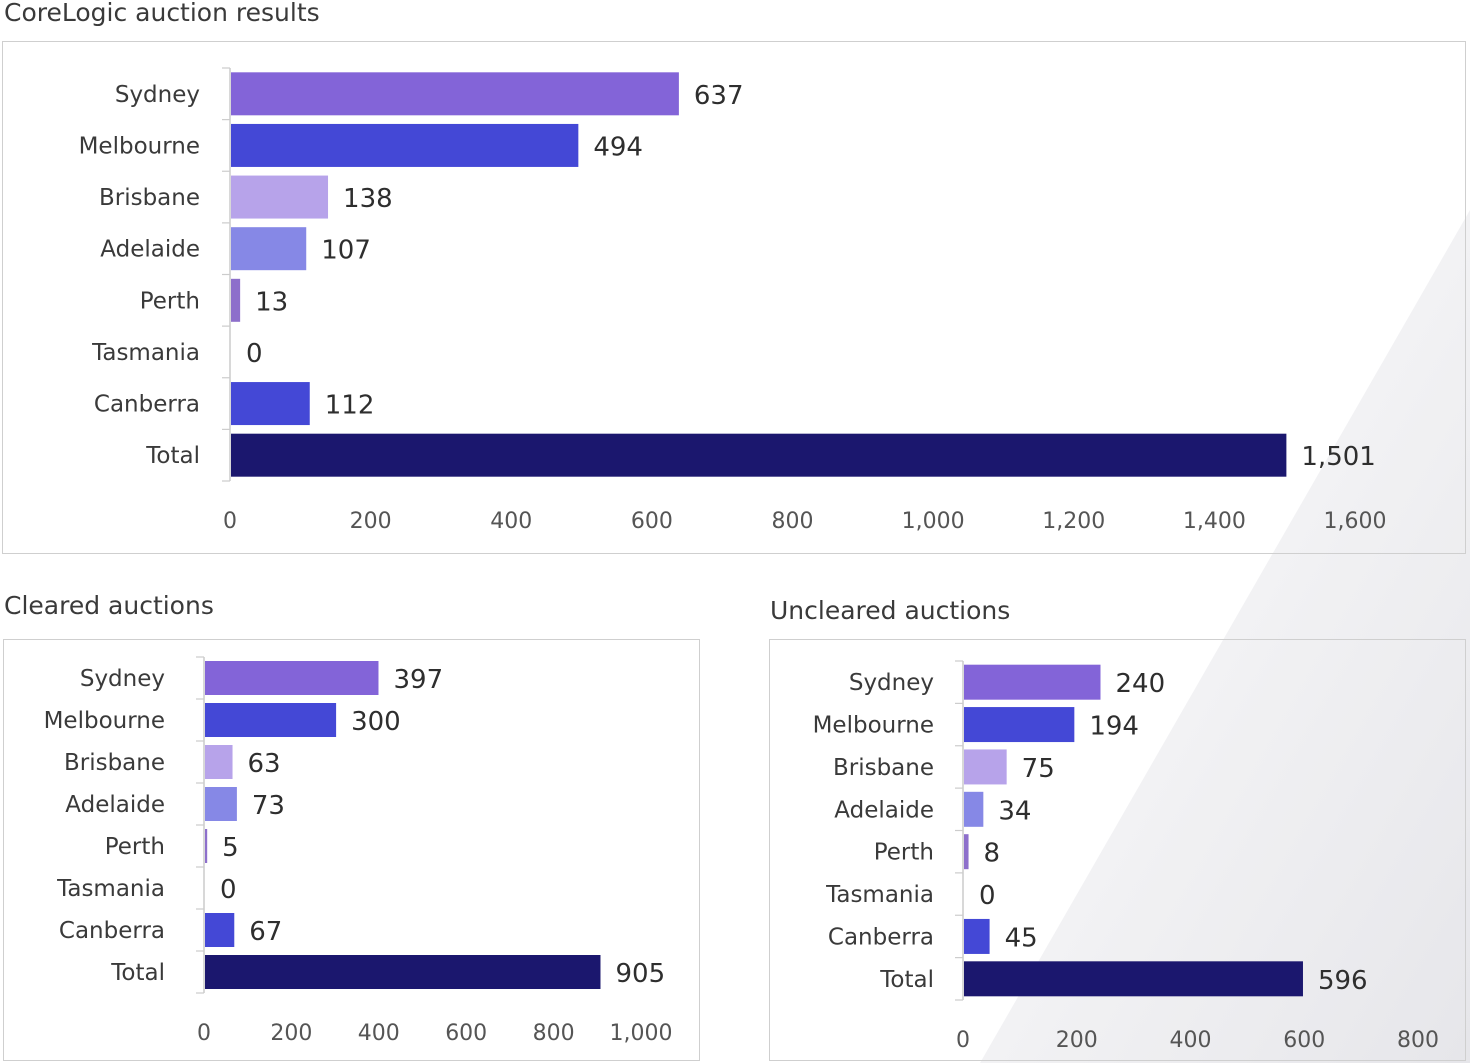  What do you see at coordinates (1214, 521) in the screenshot?
I see `x-tick-label: 1,400` at bounding box center [1214, 521].